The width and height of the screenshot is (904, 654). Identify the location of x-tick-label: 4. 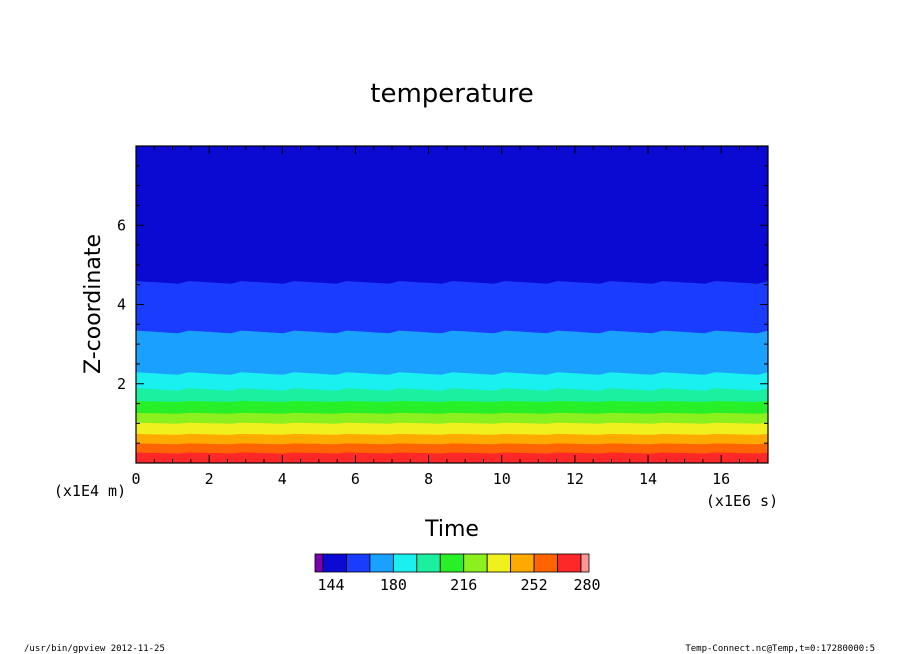
(282, 479).